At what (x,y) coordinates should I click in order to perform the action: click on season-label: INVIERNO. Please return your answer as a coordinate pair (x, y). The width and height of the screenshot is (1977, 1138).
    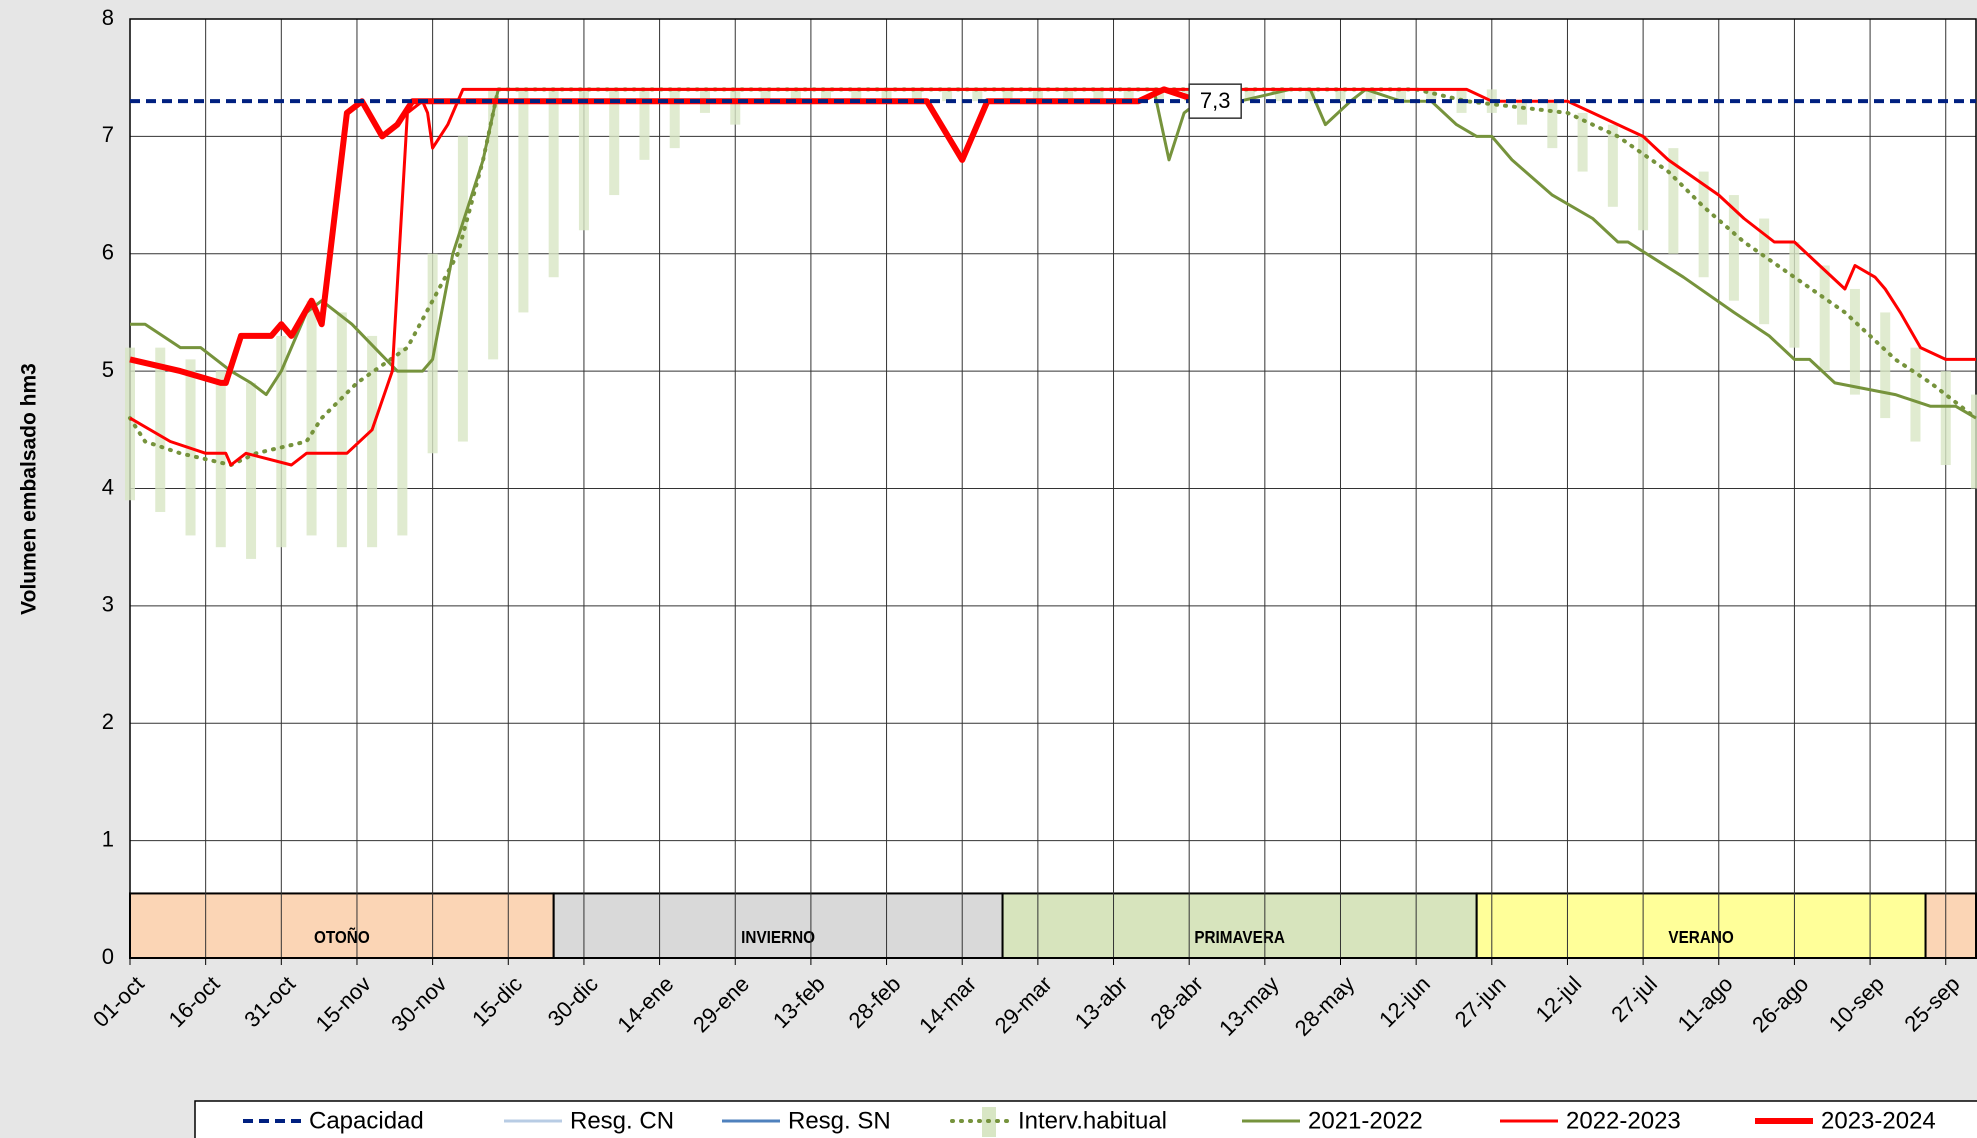
    Looking at the image, I should click on (778, 937).